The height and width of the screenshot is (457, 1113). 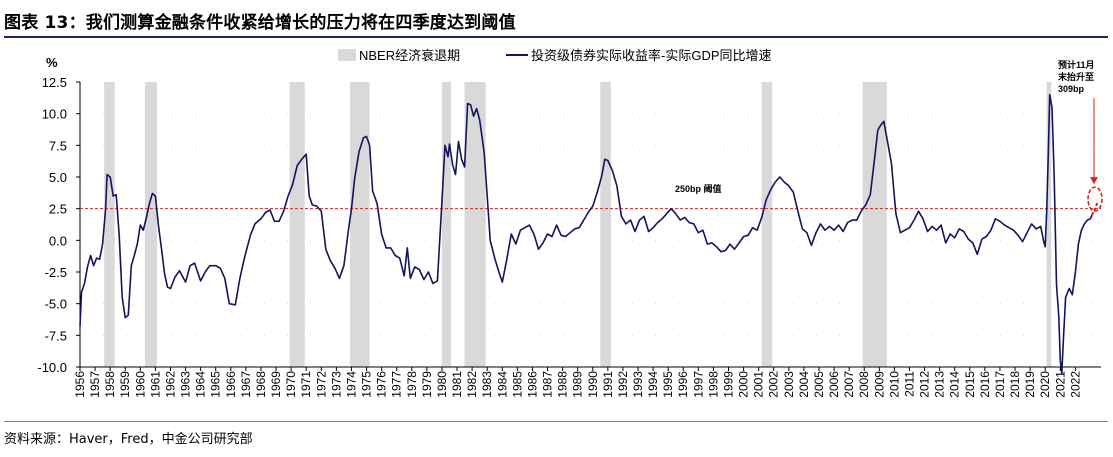 What do you see at coordinates (216, 384) in the screenshot?
I see `x-tick-label-1965: 1965` at bounding box center [216, 384].